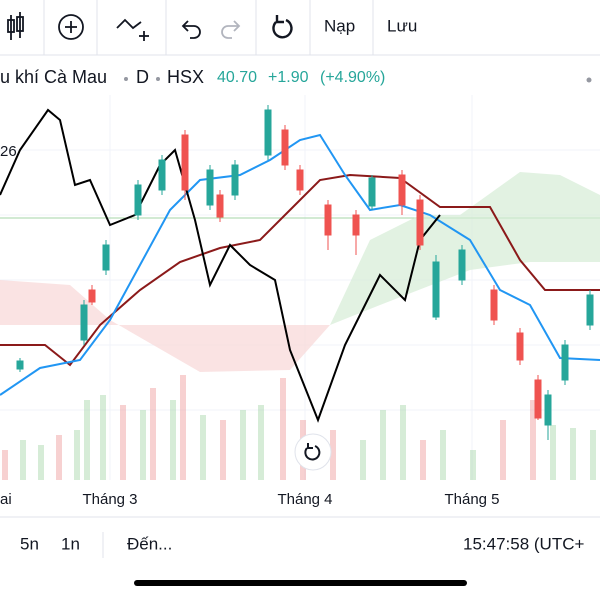 The width and height of the screenshot is (600, 600). Describe the element at coordinates (282, 27) in the screenshot. I see `reset` at that location.